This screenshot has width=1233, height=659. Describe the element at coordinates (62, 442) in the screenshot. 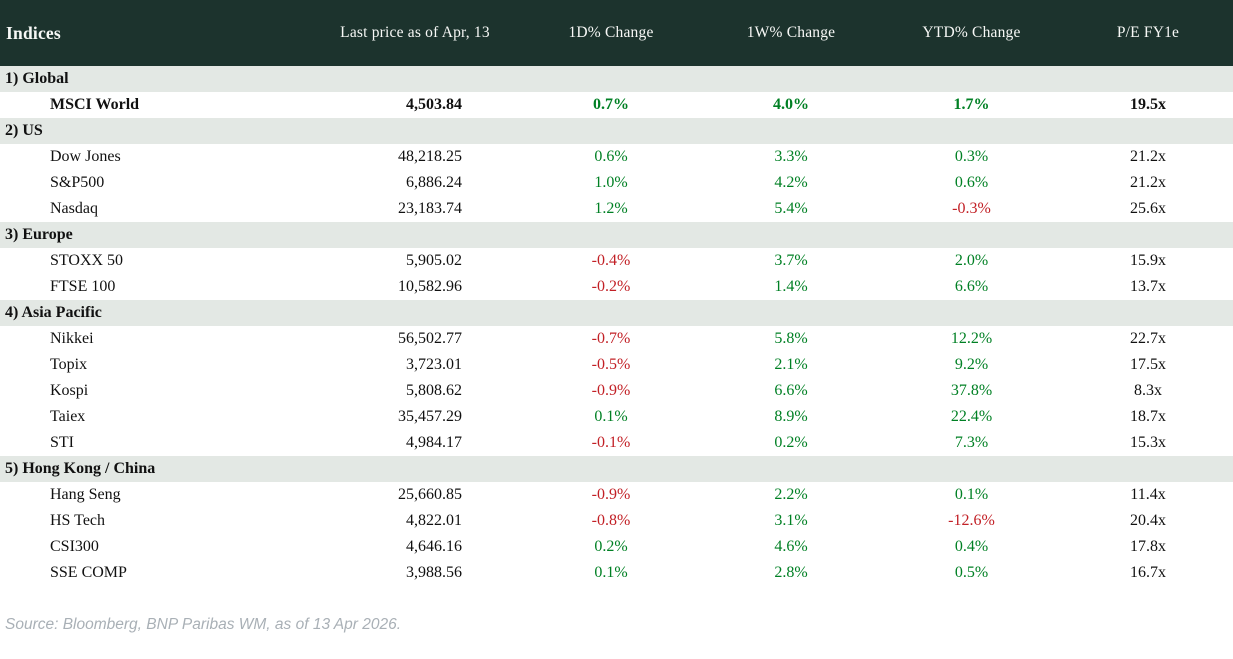

I see `index-name-cell: STI` at that location.